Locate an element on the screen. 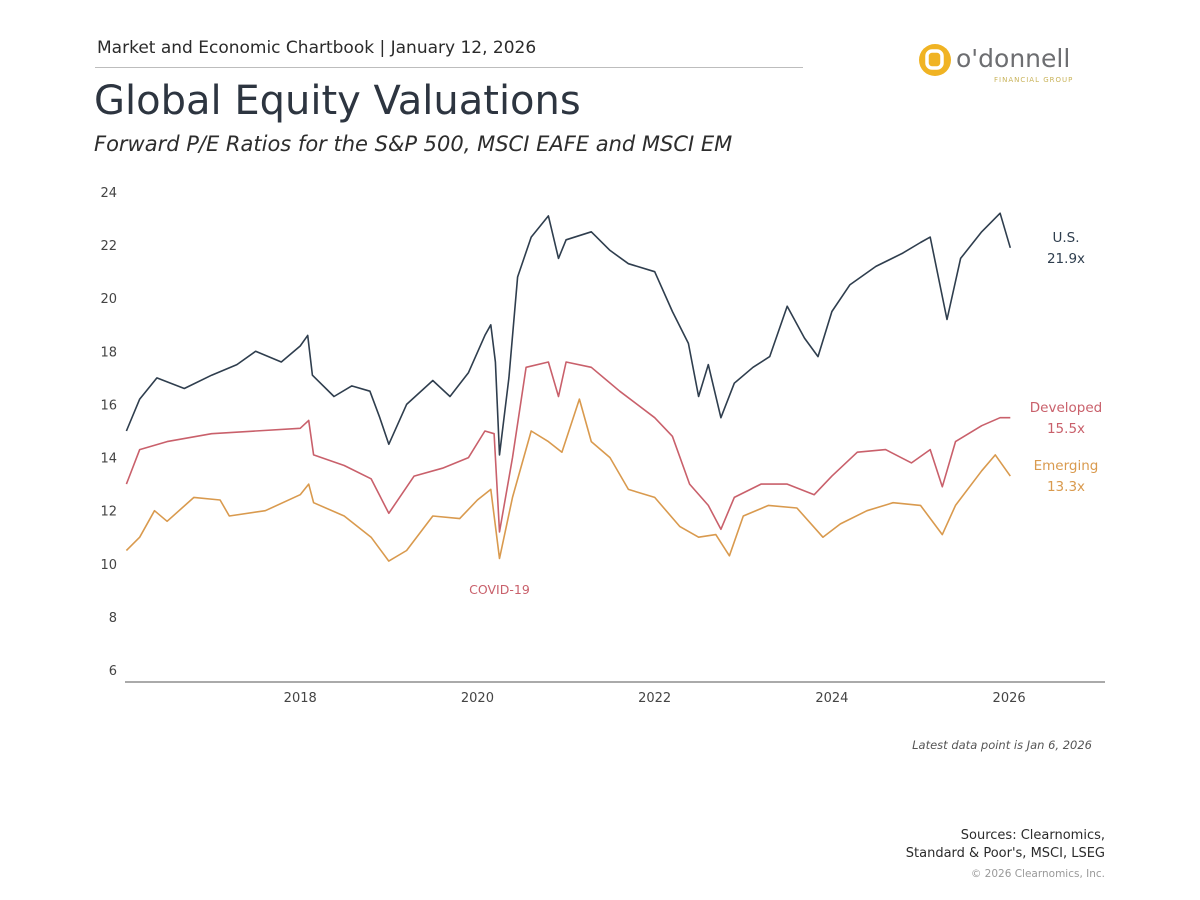  y-tick-label: 8 is located at coordinates (113, 618).